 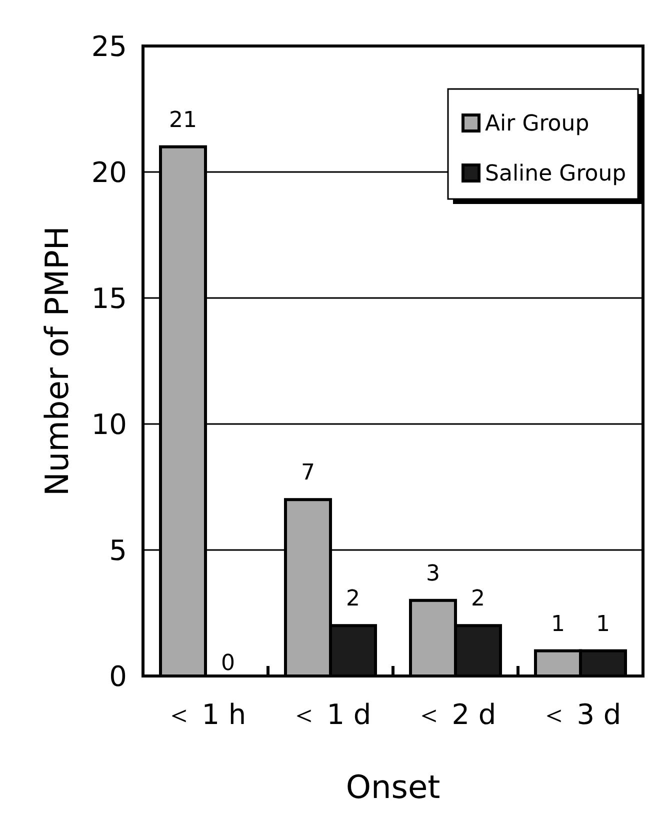 I want to click on x-axis-title: Onset, so click(x=393, y=787).